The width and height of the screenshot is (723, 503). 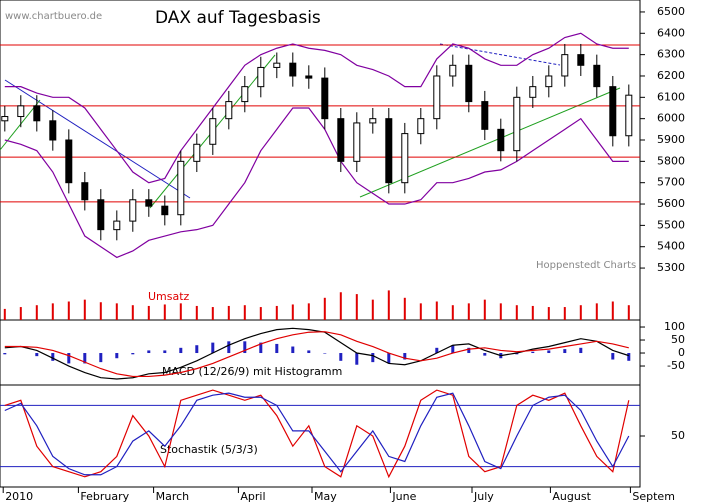 I want to click on y-tick-label: 6300, so click(x=671, y=54).